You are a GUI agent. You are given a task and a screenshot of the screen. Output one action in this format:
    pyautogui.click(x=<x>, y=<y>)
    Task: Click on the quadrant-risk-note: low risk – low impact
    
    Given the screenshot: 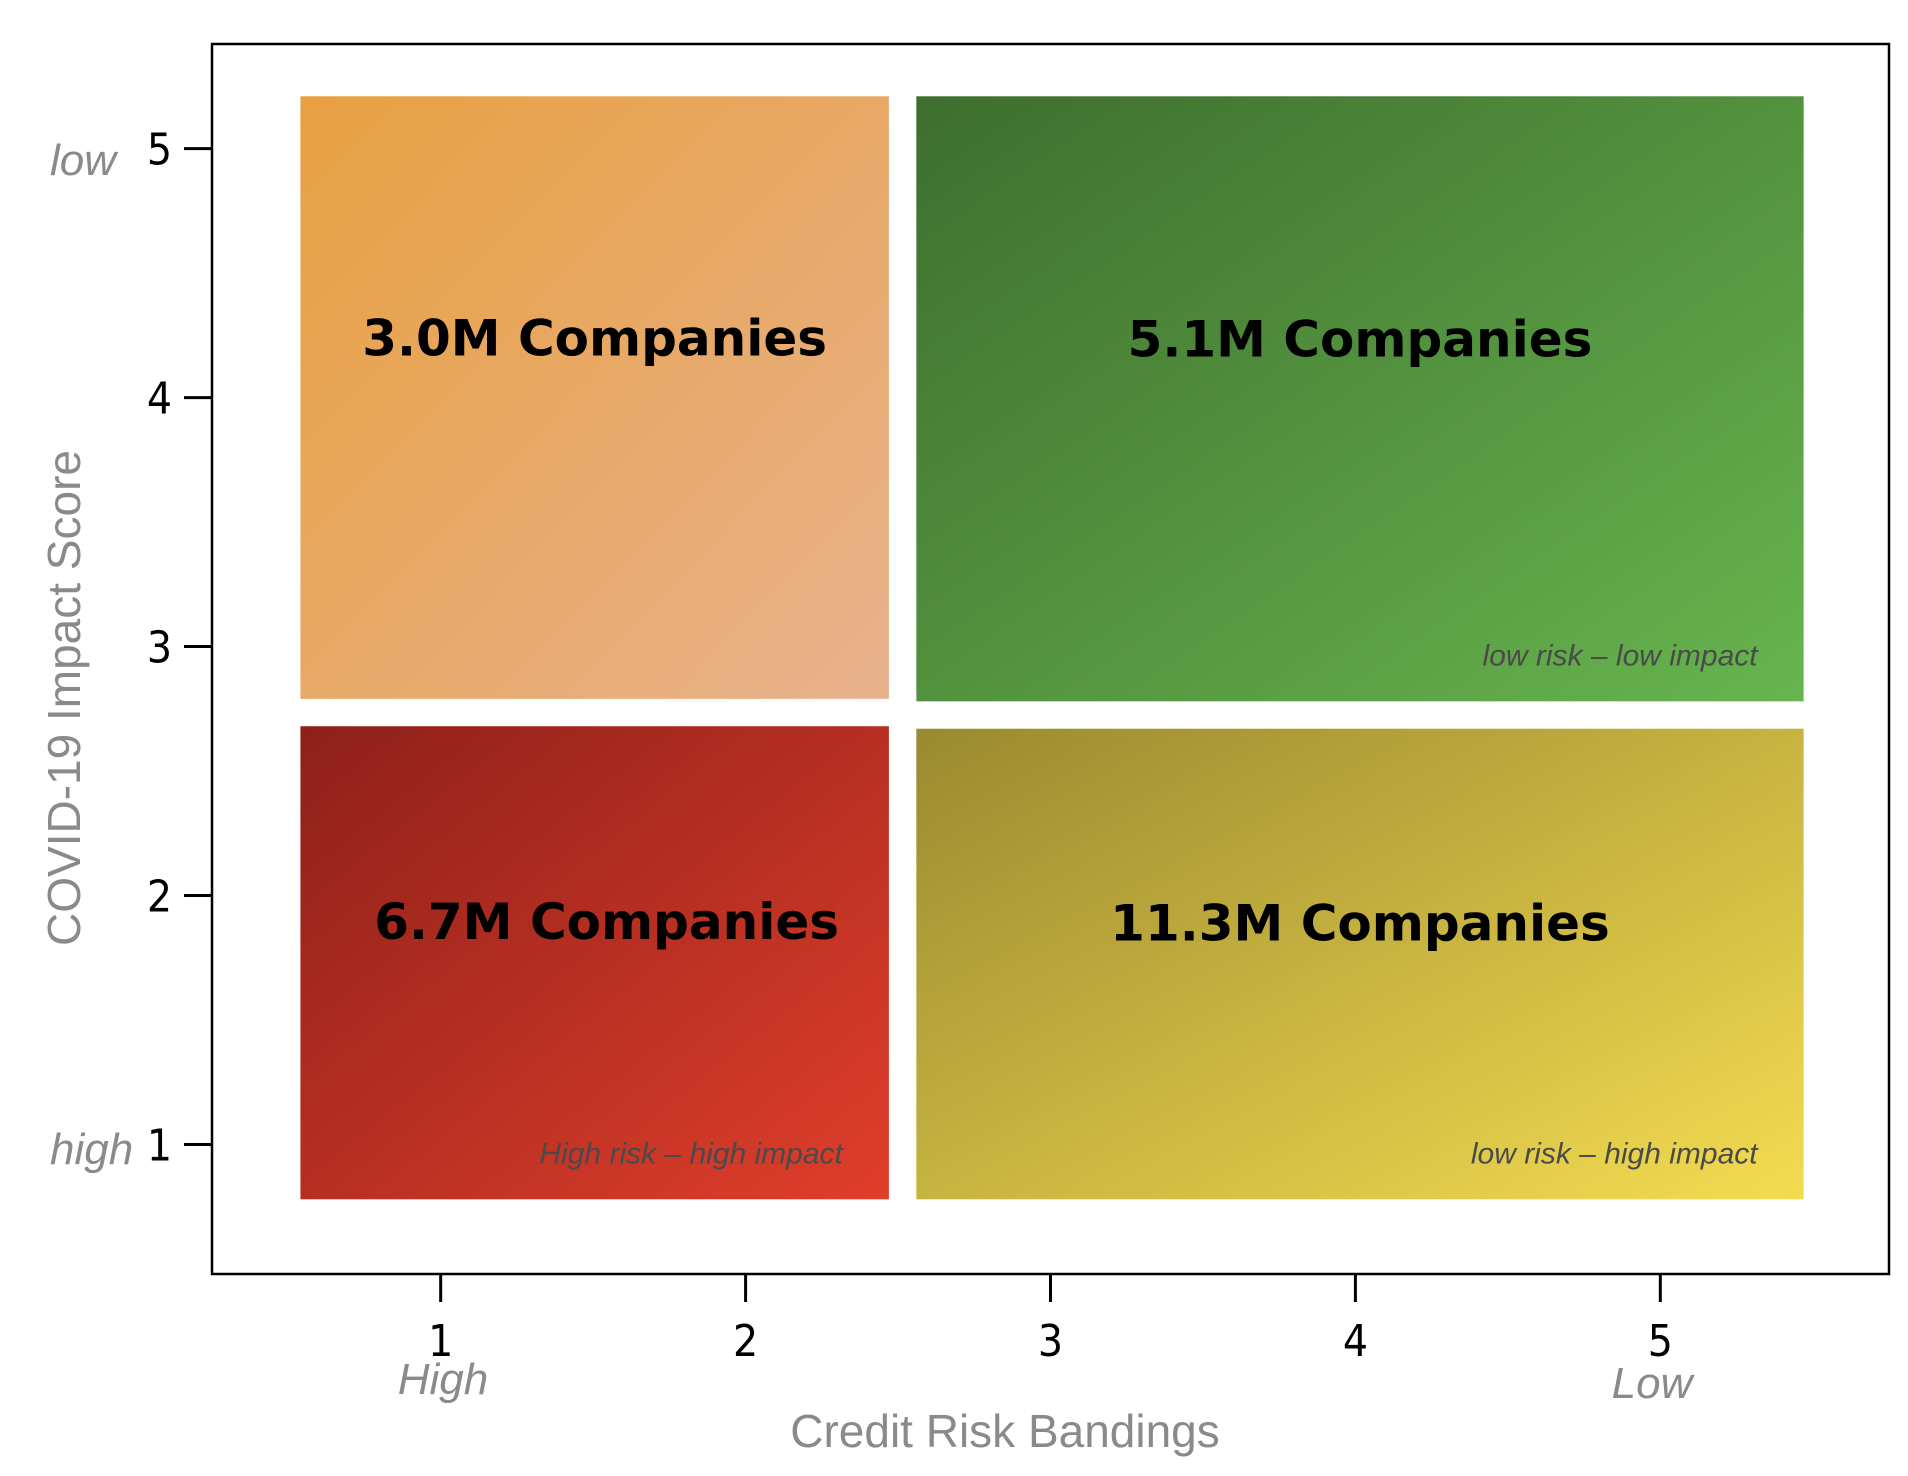 What is the action you would take?
    pyautogui.click(x=1621, y=655)
    